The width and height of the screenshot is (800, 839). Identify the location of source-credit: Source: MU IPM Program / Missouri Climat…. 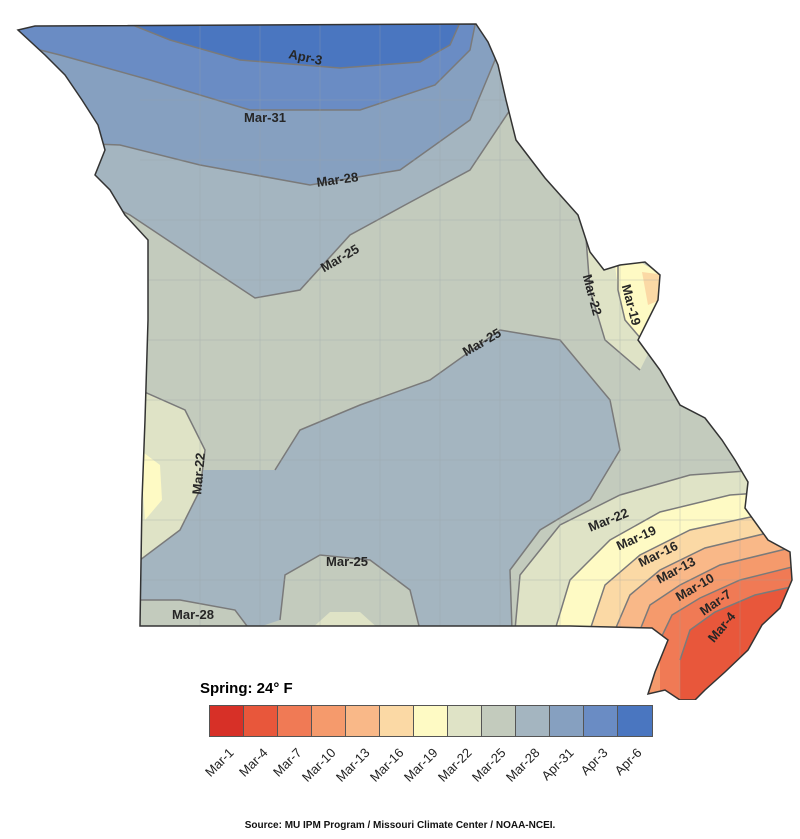
(400, 825).